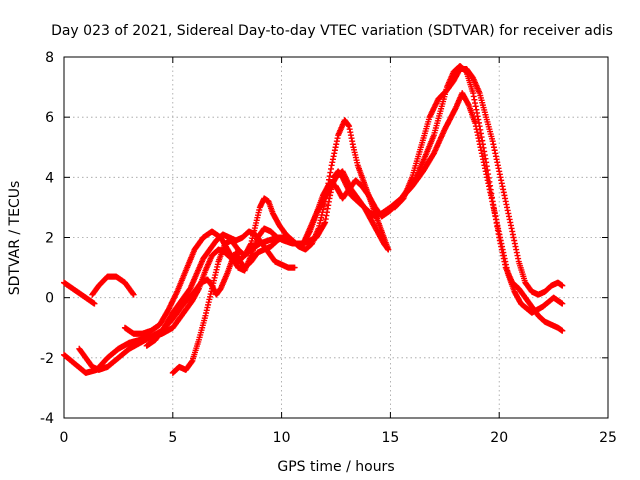 This screenshot has height=480, width=640. I want to click on series-track-f, so click(220, 288).